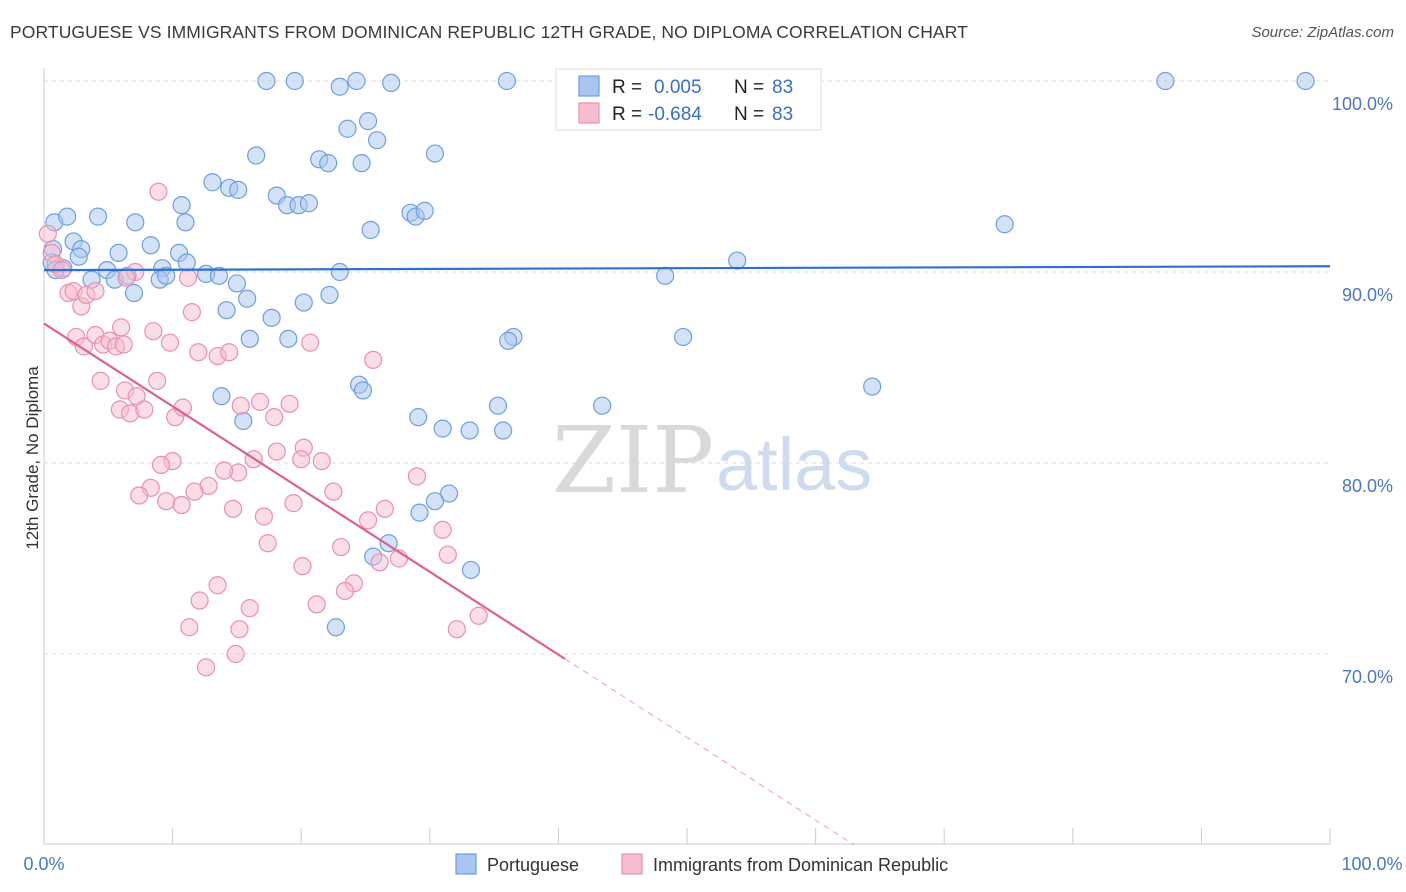  What do you see at coordinates (709, 752) in the screenshot?
I see `trend-line-pink-extension` at bounding box center [709, 752].